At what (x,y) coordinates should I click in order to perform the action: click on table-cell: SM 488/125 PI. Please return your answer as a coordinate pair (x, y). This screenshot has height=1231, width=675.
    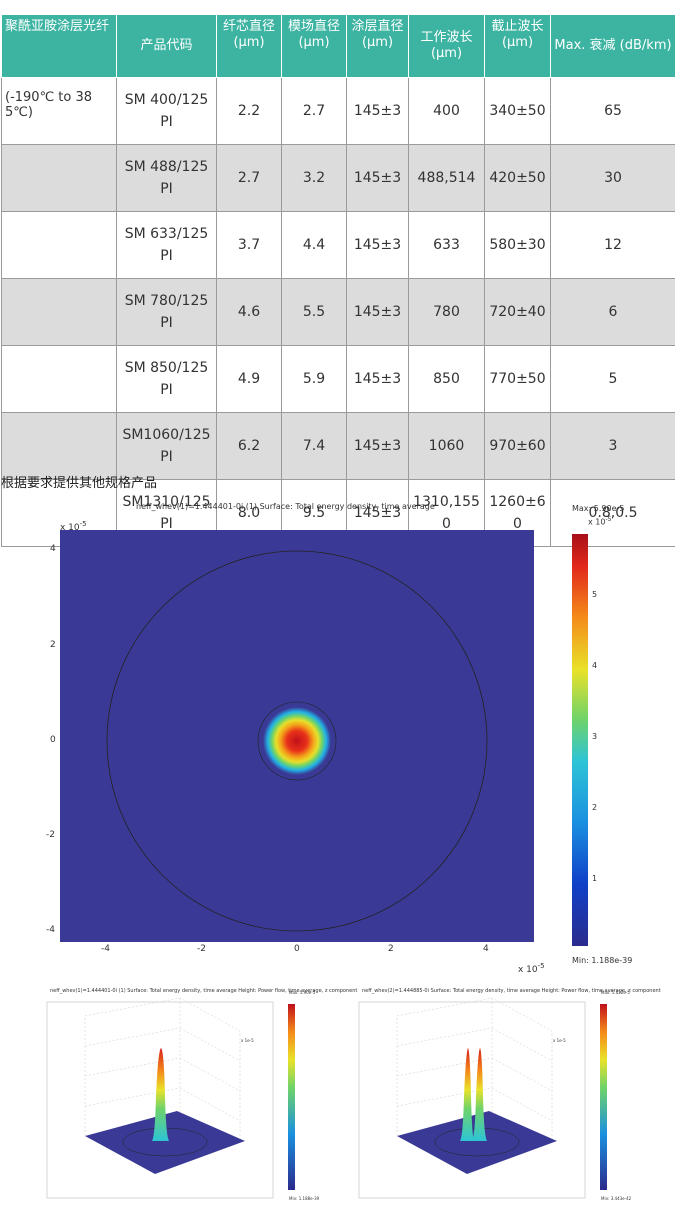
    Looking at the image, I should click on (166, 178).